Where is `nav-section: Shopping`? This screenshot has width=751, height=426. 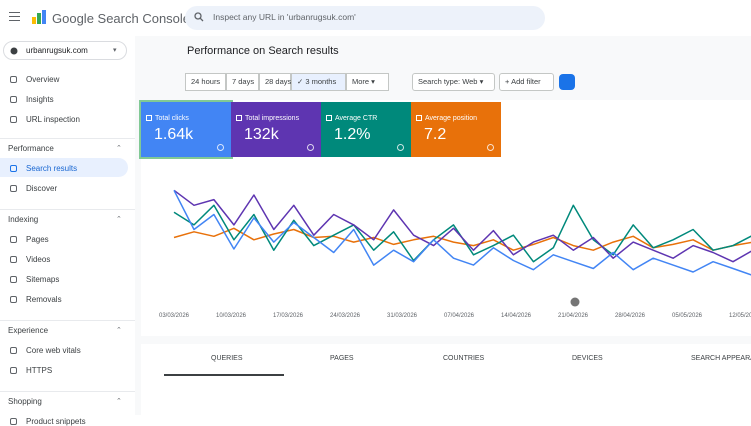 nav-section: Shopping is located at coordinates (25, 401).